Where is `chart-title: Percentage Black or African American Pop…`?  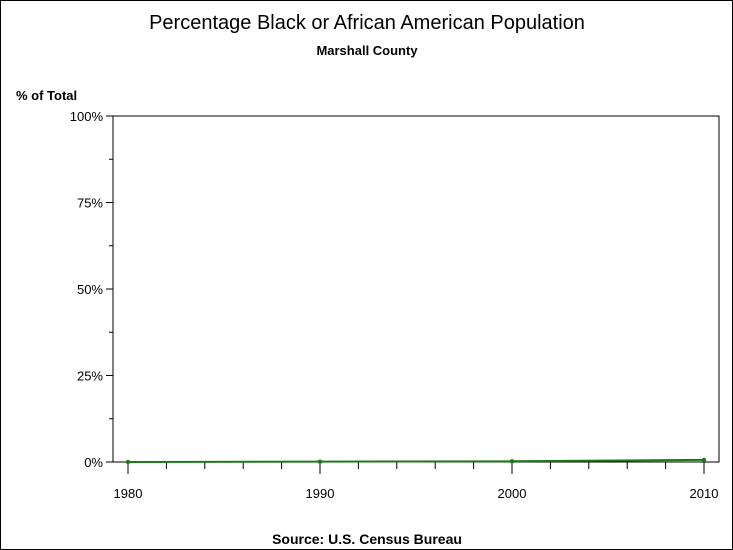
chart-title: Percentage Black or African American Pop… is located at coordinates (367, 23).